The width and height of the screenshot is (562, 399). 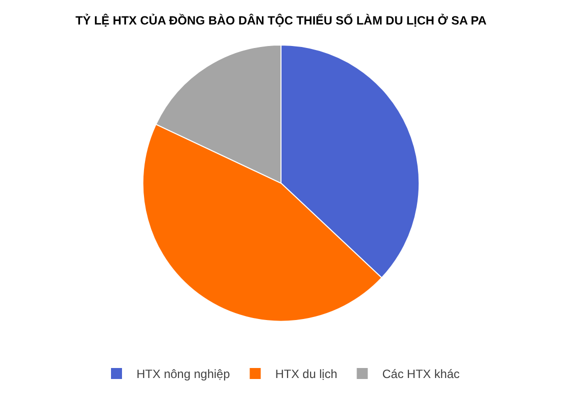 What do you see at coordinates (421, 374) in the screenshot?
I see `legend-label: Các HTX khác` at bounding box center [421, 374].